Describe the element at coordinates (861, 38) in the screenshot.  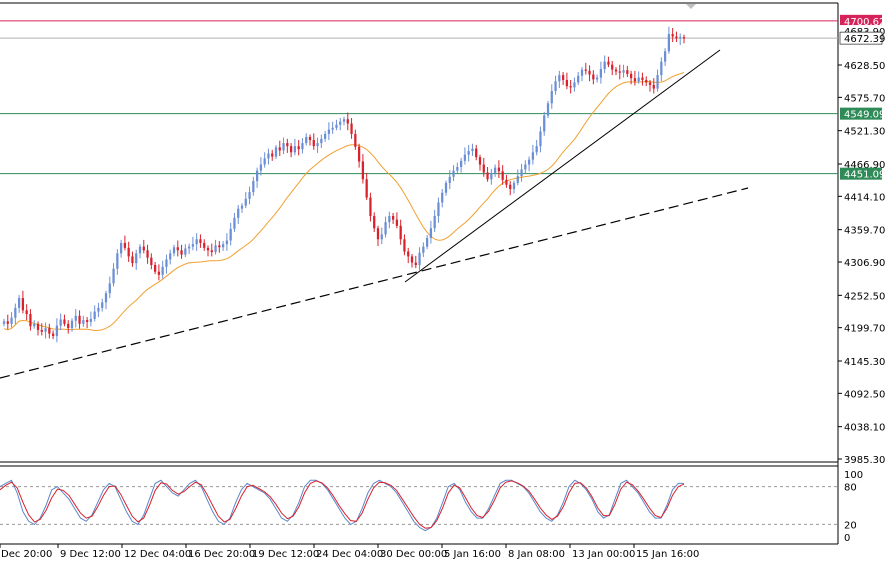
I see `level-tag` at that location.